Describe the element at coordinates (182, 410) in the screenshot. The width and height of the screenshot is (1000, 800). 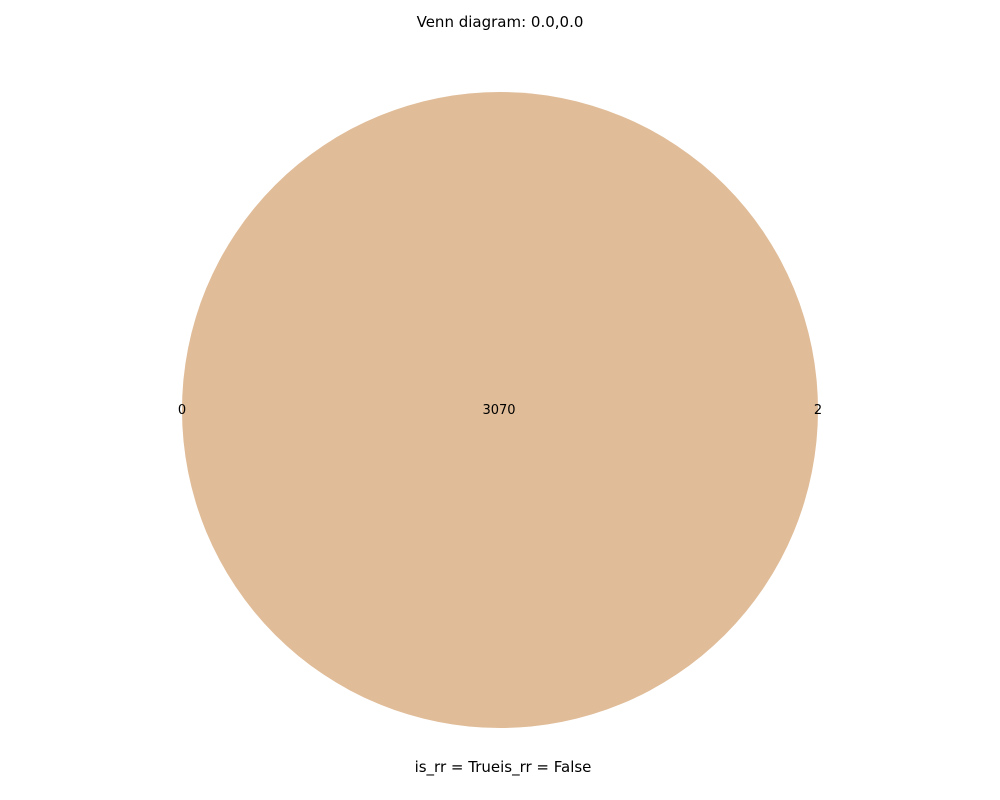
I see `region-label-left-only: 0` at that location.